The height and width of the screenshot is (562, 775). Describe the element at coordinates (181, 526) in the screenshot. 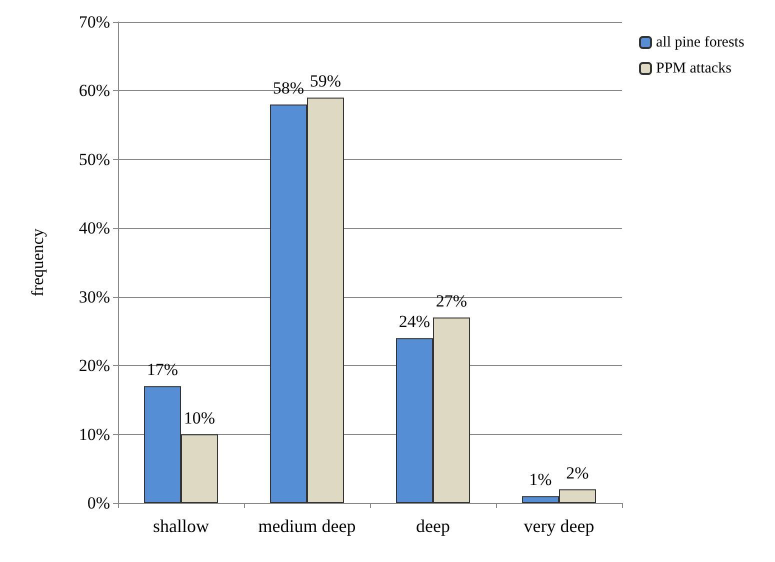

I see `x-tick-label: shallow` at that location.